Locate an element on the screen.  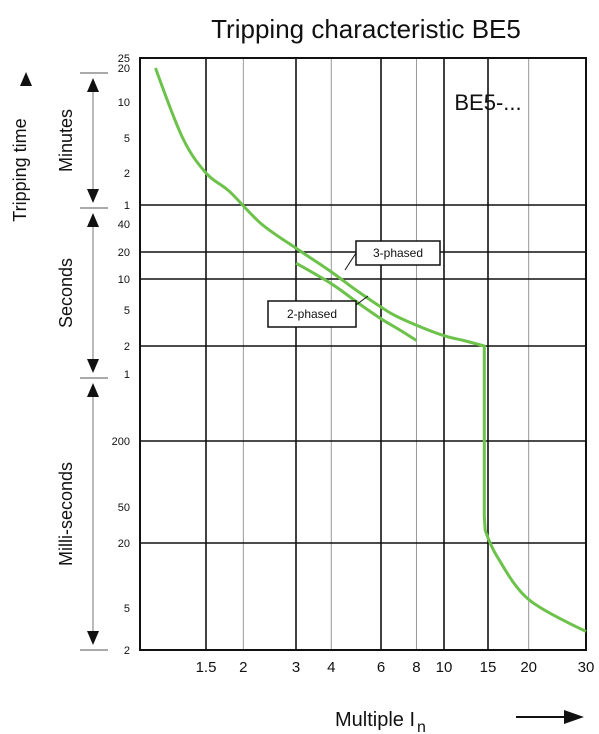
x-tick-label: 2 is located at coordinates (243, 667).